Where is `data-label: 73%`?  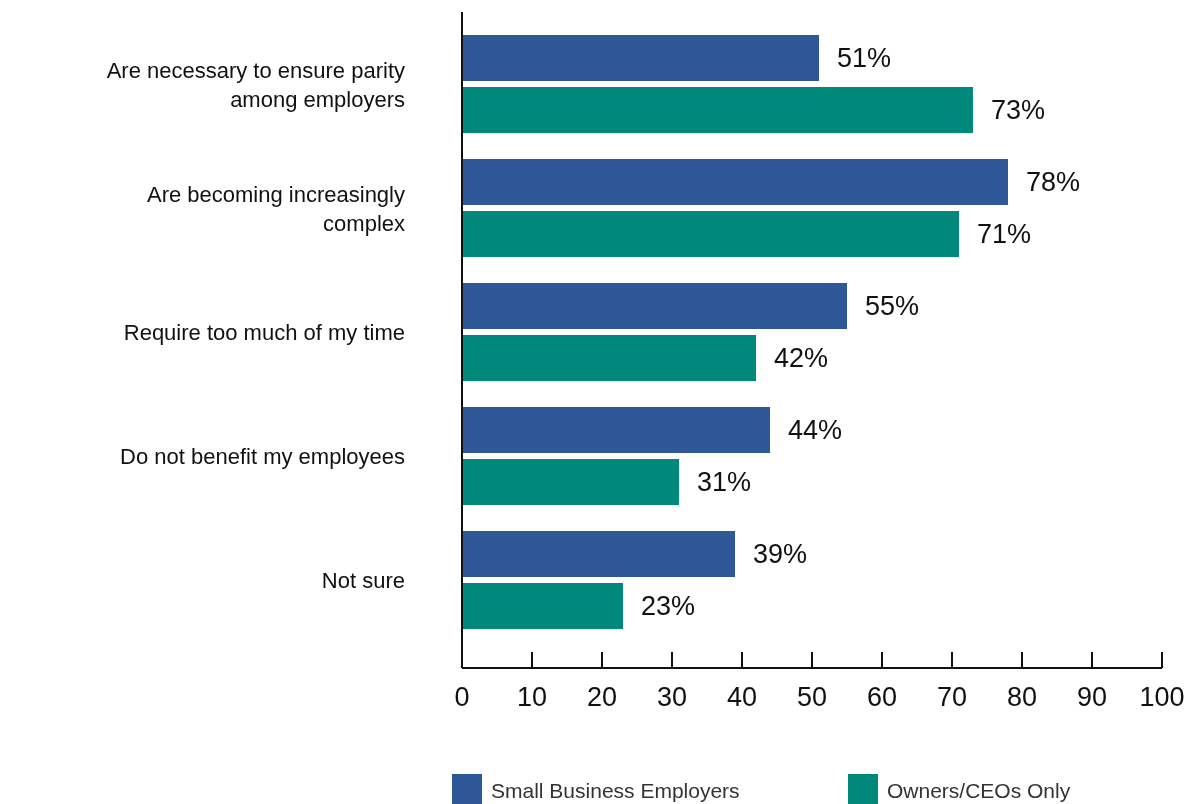 data-label: 73% is located at coordinates (1018, 110).